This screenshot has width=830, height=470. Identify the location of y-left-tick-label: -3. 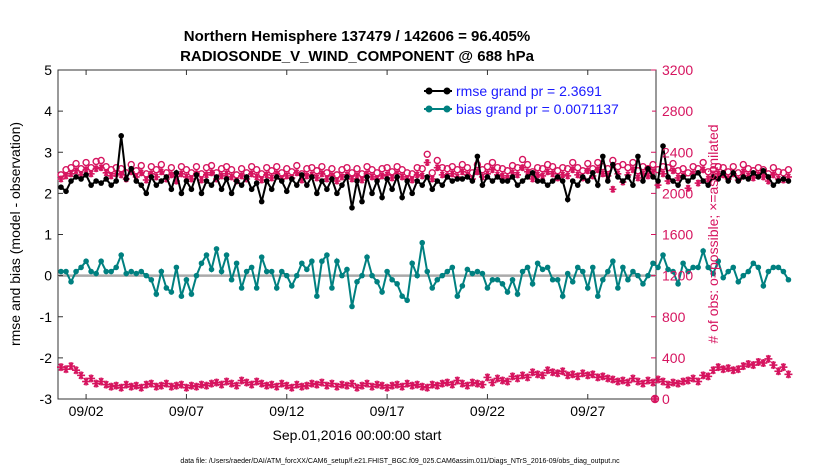
(46, 399).